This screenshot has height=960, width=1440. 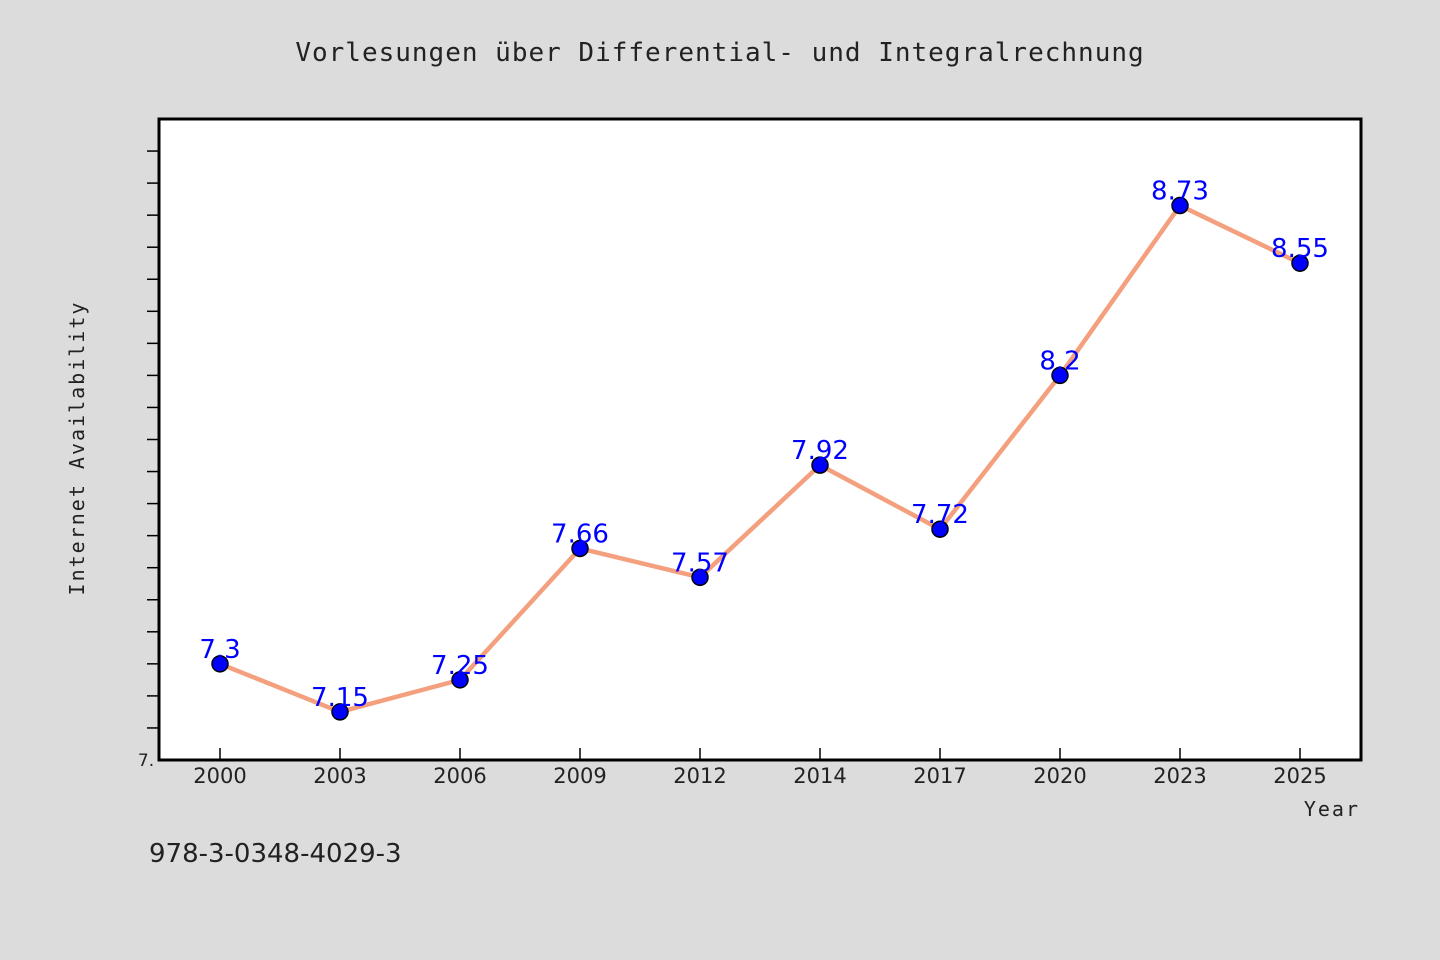 I want to click on data-label-2000: 7.3, so click(x=219, y=650).